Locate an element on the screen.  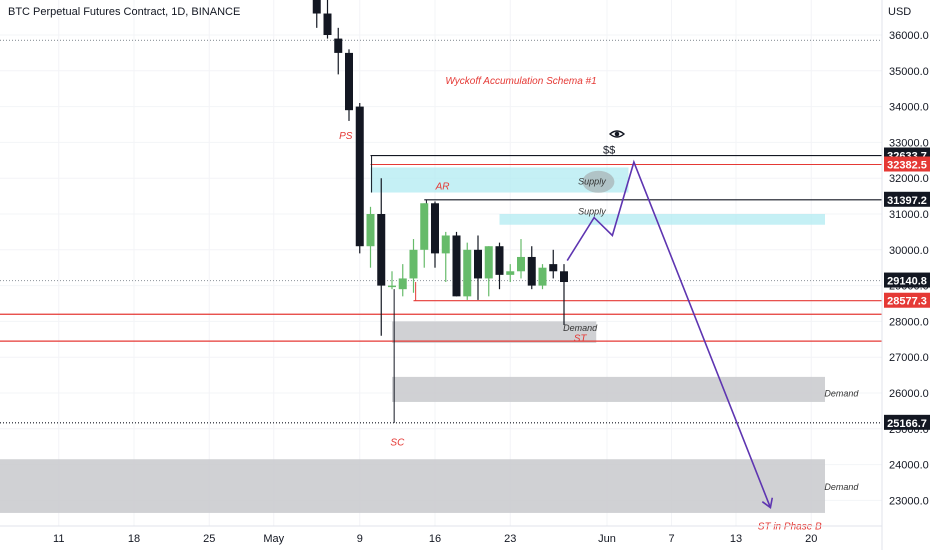
y-tick-label: 31000.0 is located at coordinates (909, 215).